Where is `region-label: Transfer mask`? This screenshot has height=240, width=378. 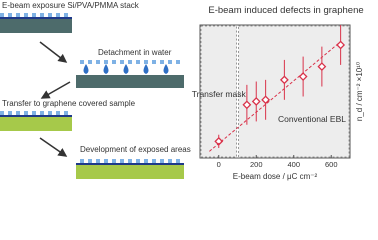 region-label: Transfer mask is located at coordinates (219, 94).